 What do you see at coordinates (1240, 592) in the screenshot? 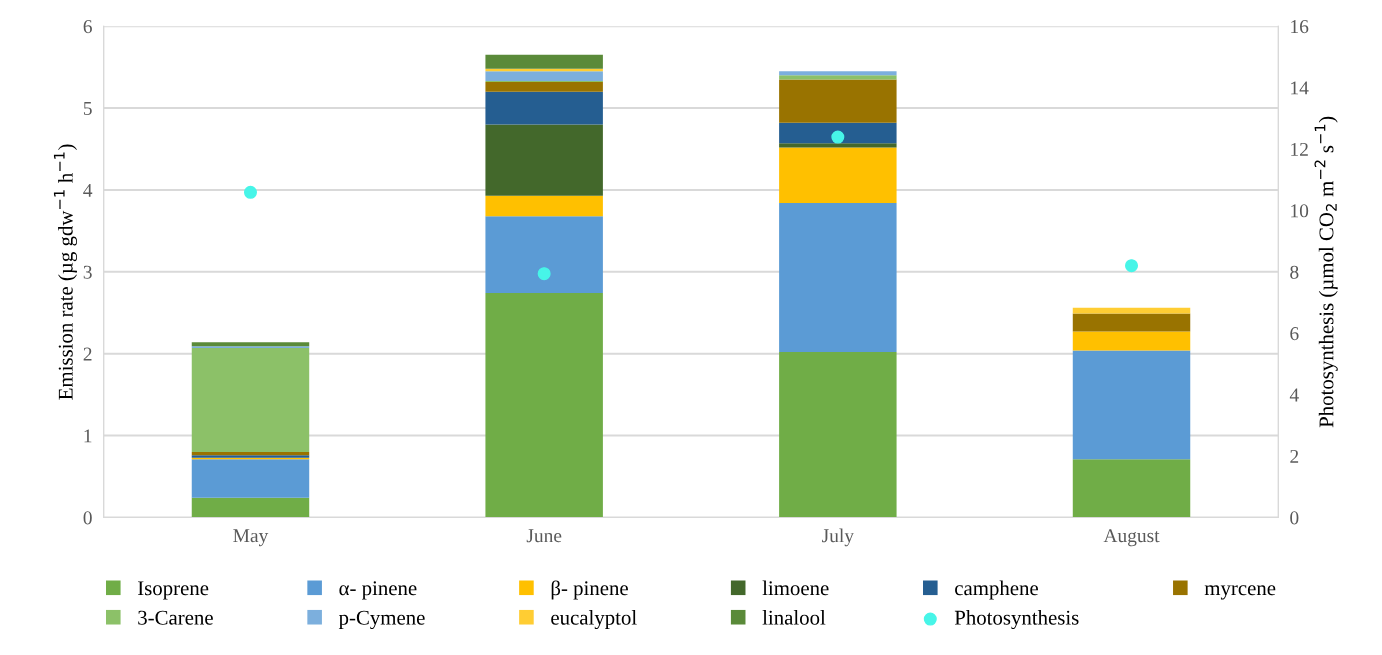
I see `legend-label: myrcene` at bounding box center [1240, 592].